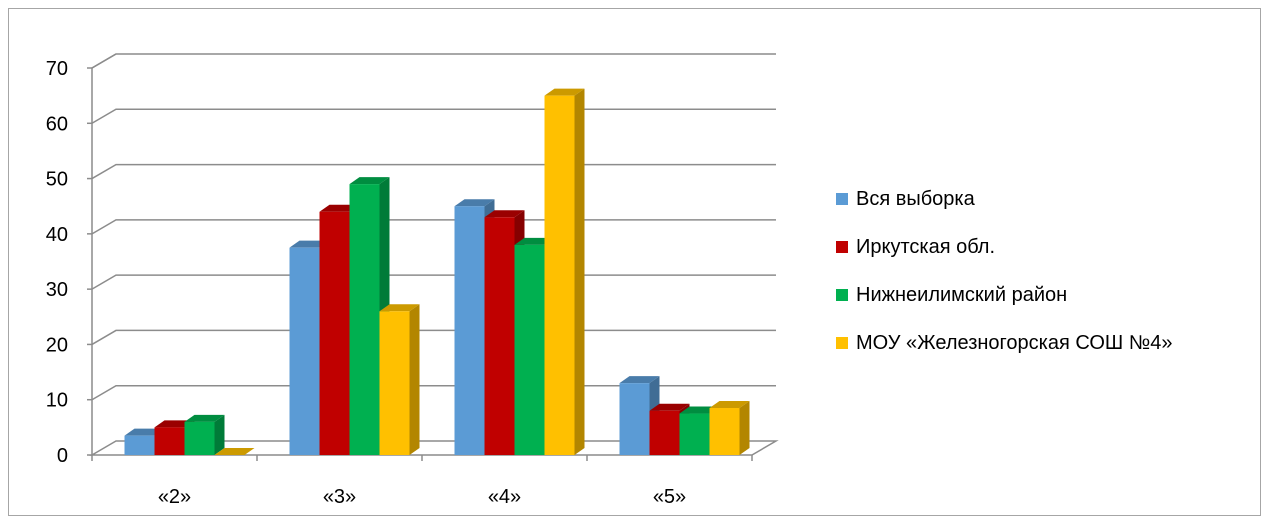  I want to click on legend-item: Вся выборка, so click(1048, 199).